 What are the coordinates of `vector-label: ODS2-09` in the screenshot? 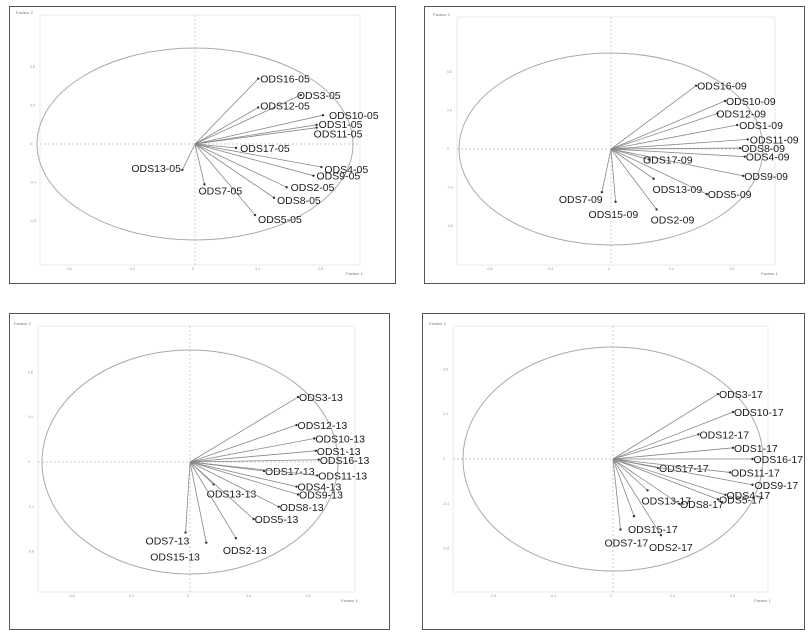 It's located at (673, 220).